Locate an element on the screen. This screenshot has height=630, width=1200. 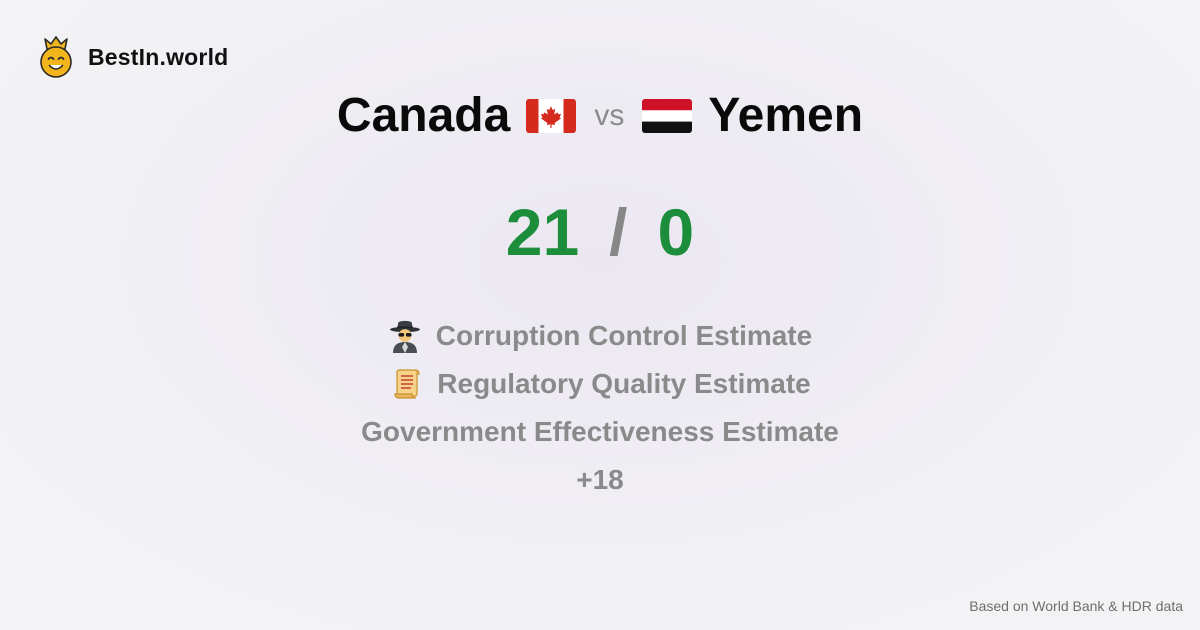
metric-label: Regulatory Quality Estimate is located at coordinates (624, 383).